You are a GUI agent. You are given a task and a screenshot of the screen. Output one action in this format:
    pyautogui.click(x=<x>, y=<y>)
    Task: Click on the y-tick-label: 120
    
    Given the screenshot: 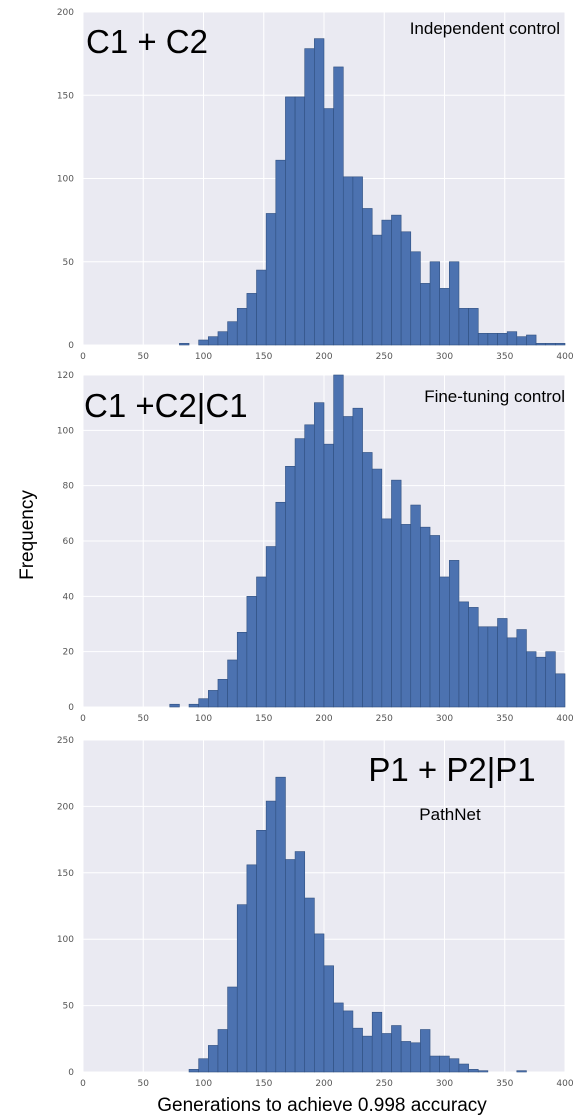 What is the action you would take?
    pyautogui.click(x=65, y=376)
    